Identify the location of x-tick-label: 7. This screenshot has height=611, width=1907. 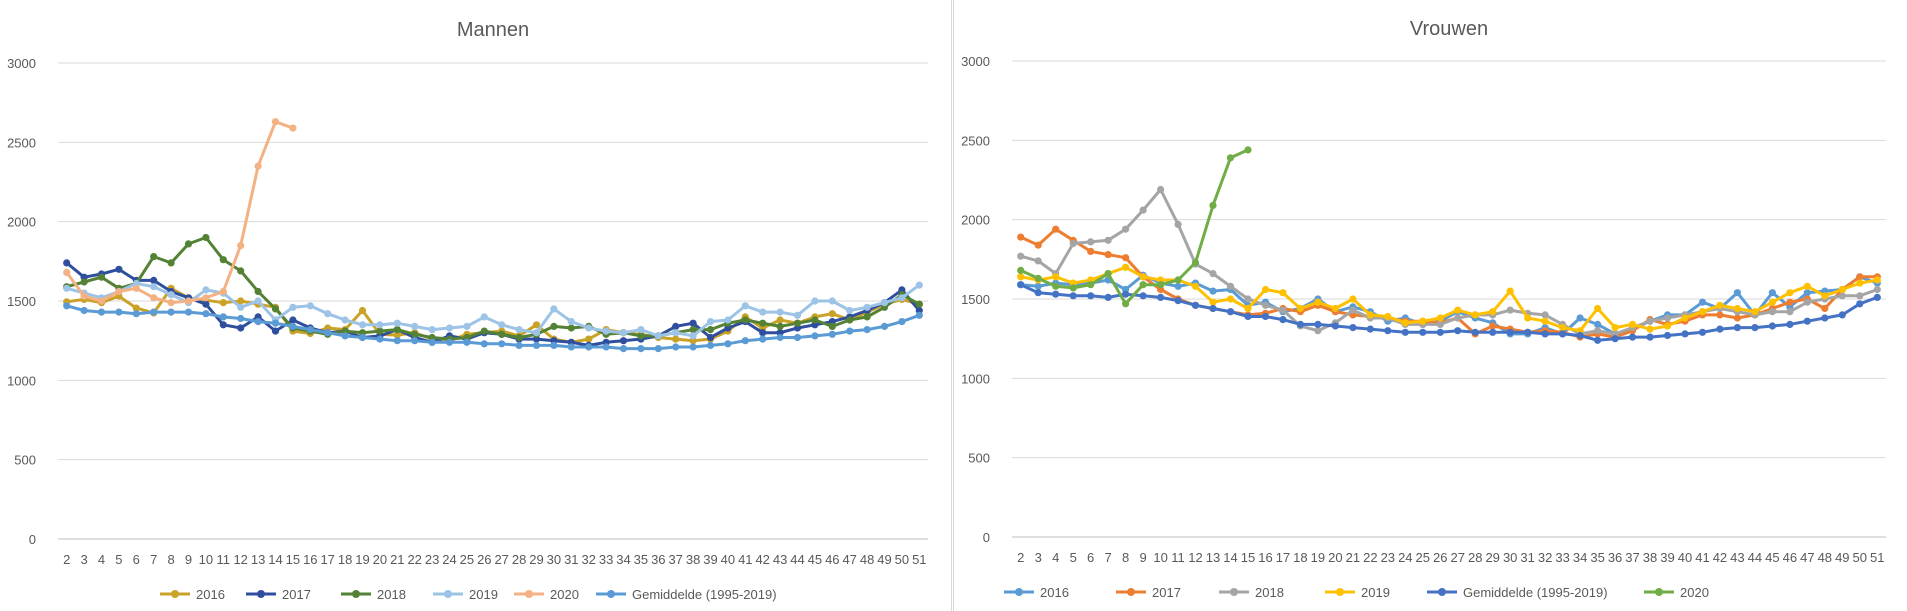
(1108, 557).